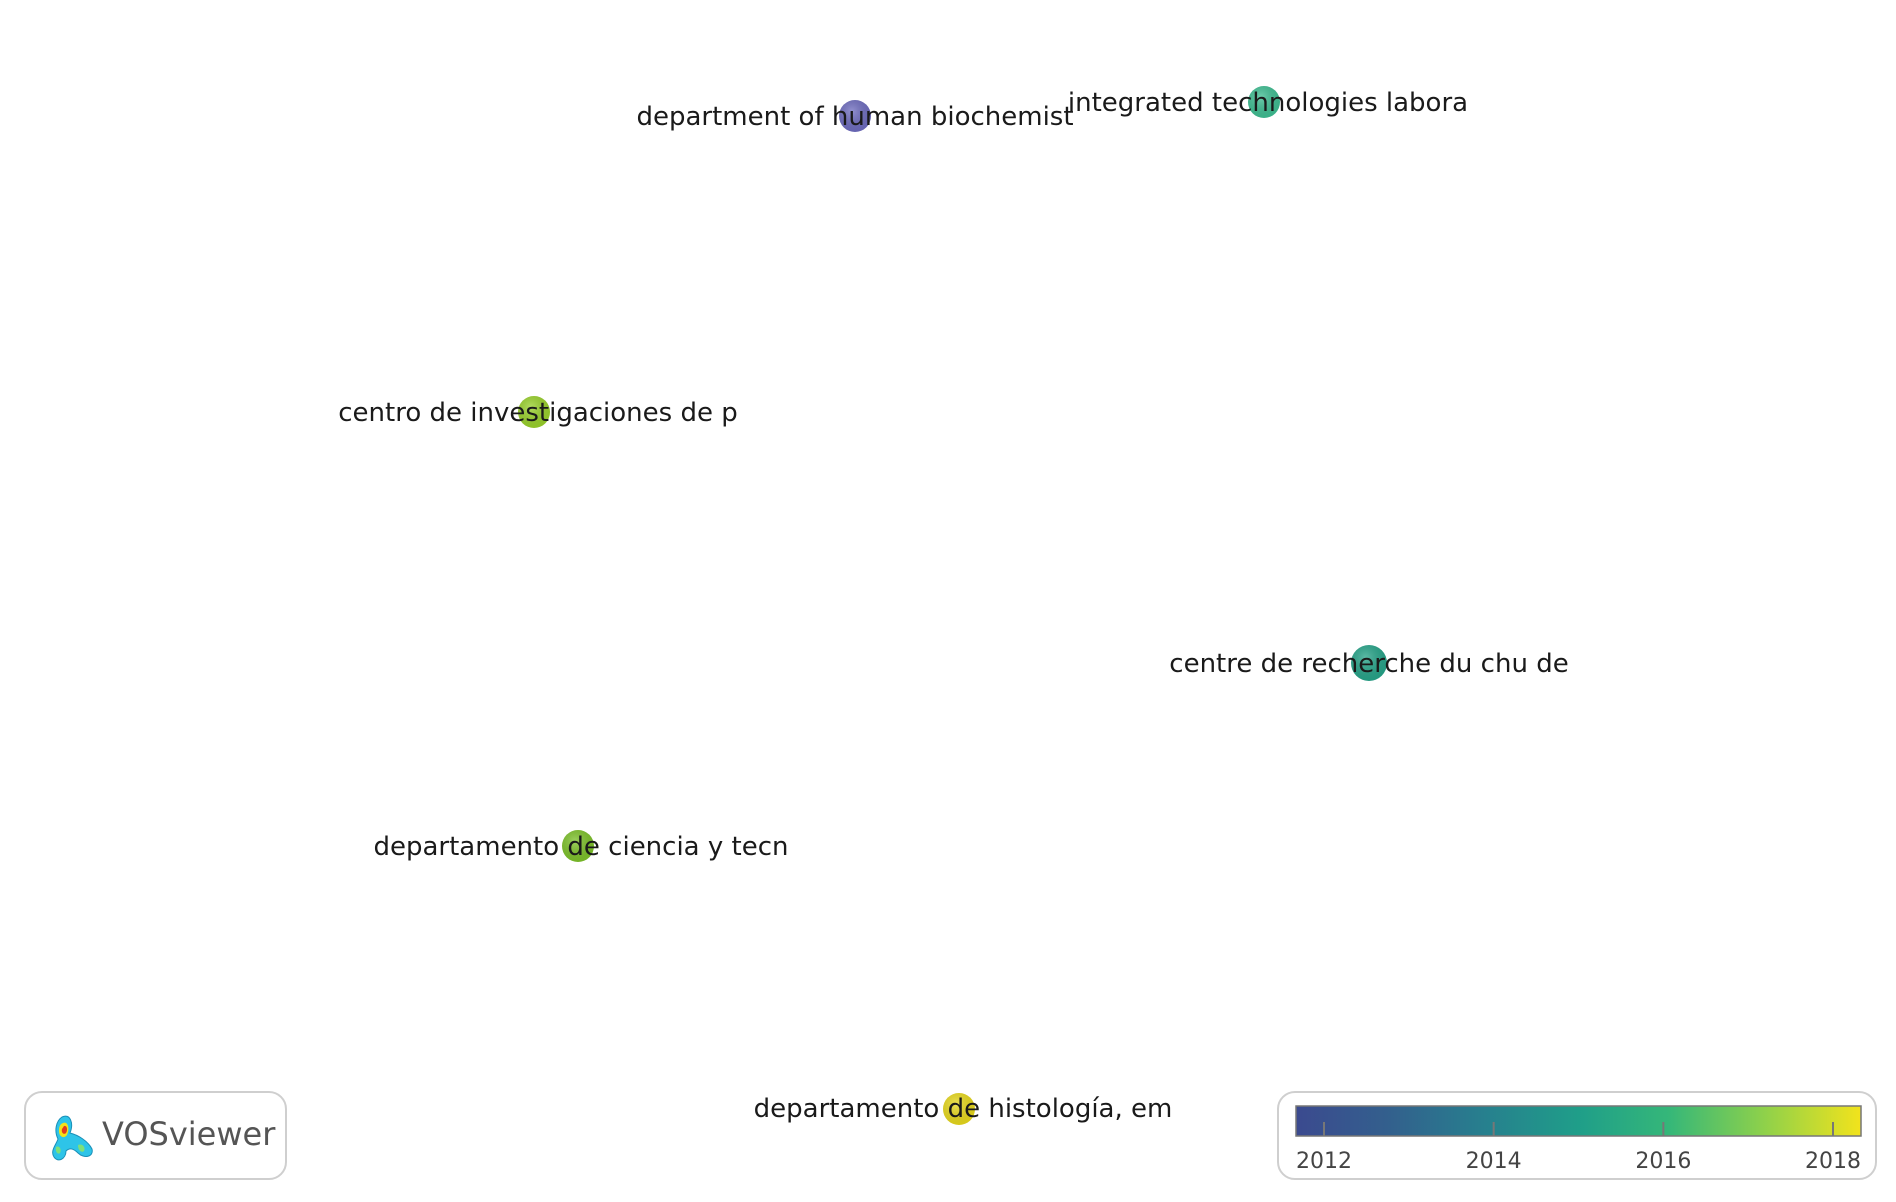  What do you see at coordinates (1578, 1121) in the screenshot?
I see `legend-color-bar` at bounding box center [1578, 1121].